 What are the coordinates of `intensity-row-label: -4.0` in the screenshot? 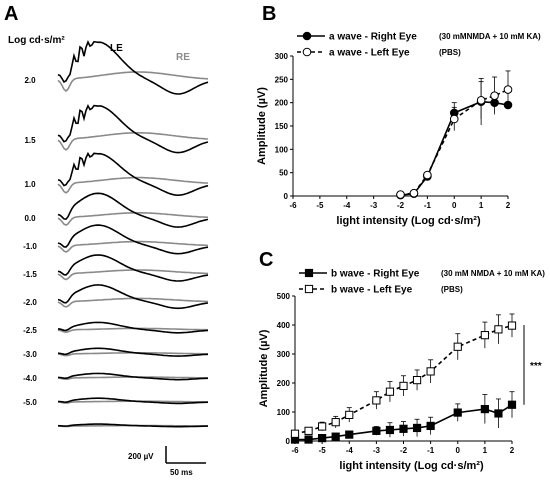 It's located at (30, 378).